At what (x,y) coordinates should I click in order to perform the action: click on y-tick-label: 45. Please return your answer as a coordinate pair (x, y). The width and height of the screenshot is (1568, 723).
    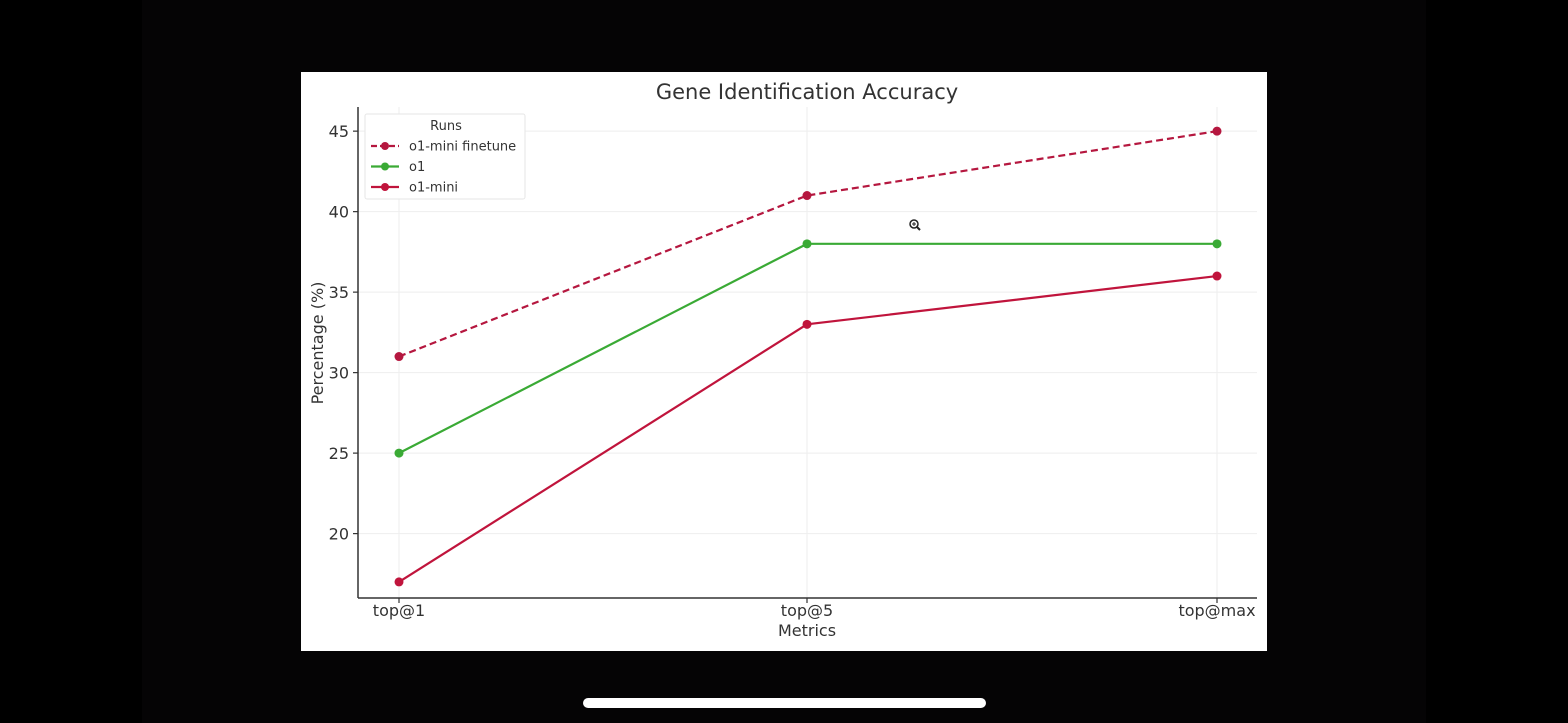
    Looking at the image, I should click on (339, 131).